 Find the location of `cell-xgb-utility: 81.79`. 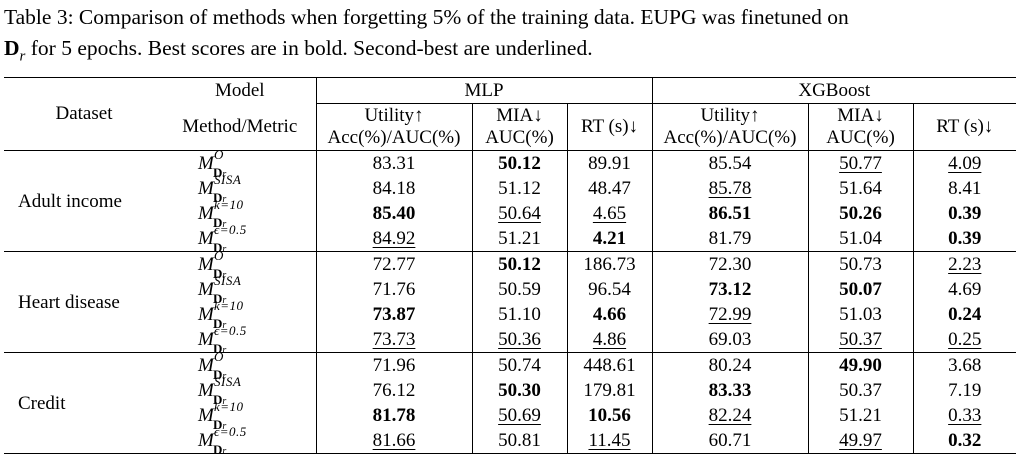

cell-xgb-utility: 81.79 is located at coordinates (729, 239).